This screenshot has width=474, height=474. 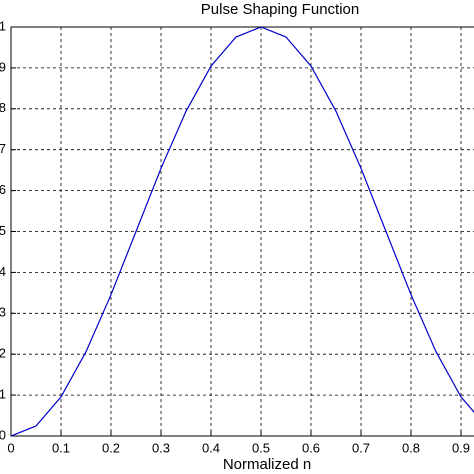 What do you see at coordinates (411, 447) in the screenshot?
I see `x-tick-label: 0.8` at bounding box center [411, 447].